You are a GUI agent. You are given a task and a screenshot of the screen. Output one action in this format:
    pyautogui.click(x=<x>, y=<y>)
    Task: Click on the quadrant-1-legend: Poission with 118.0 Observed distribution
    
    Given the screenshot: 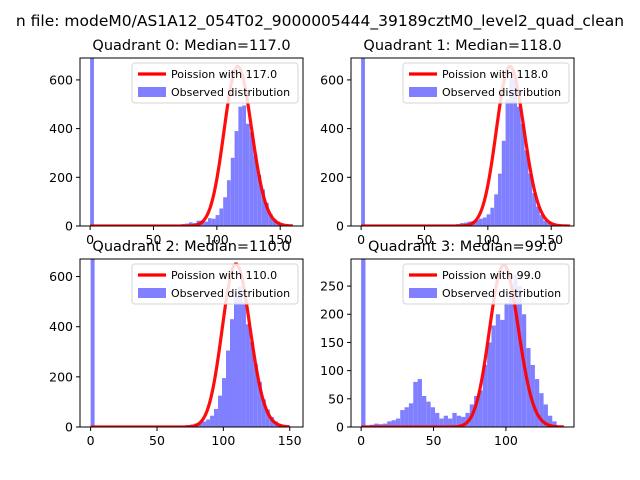 What is the action you would take?
    pyautogui.click(x=486, y=83)
    